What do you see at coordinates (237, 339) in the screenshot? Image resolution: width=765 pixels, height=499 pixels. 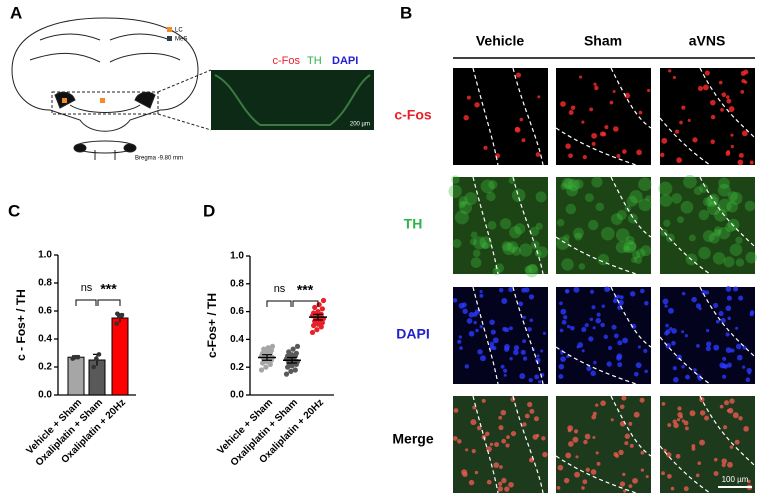 I see `y-tick-label: 0.4` at bounding box center [237, 339].